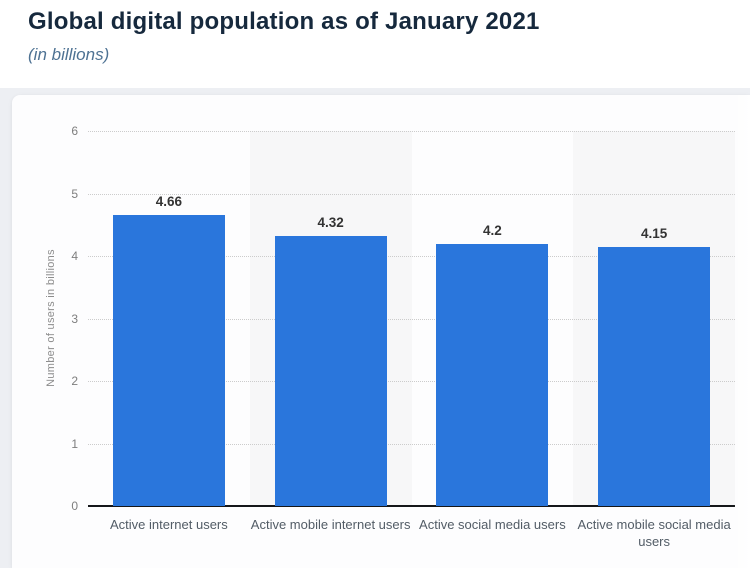  Describe the element at coordinates (169, 201) in the screenshot. I see `bar-value-label: 4.66` at that location.